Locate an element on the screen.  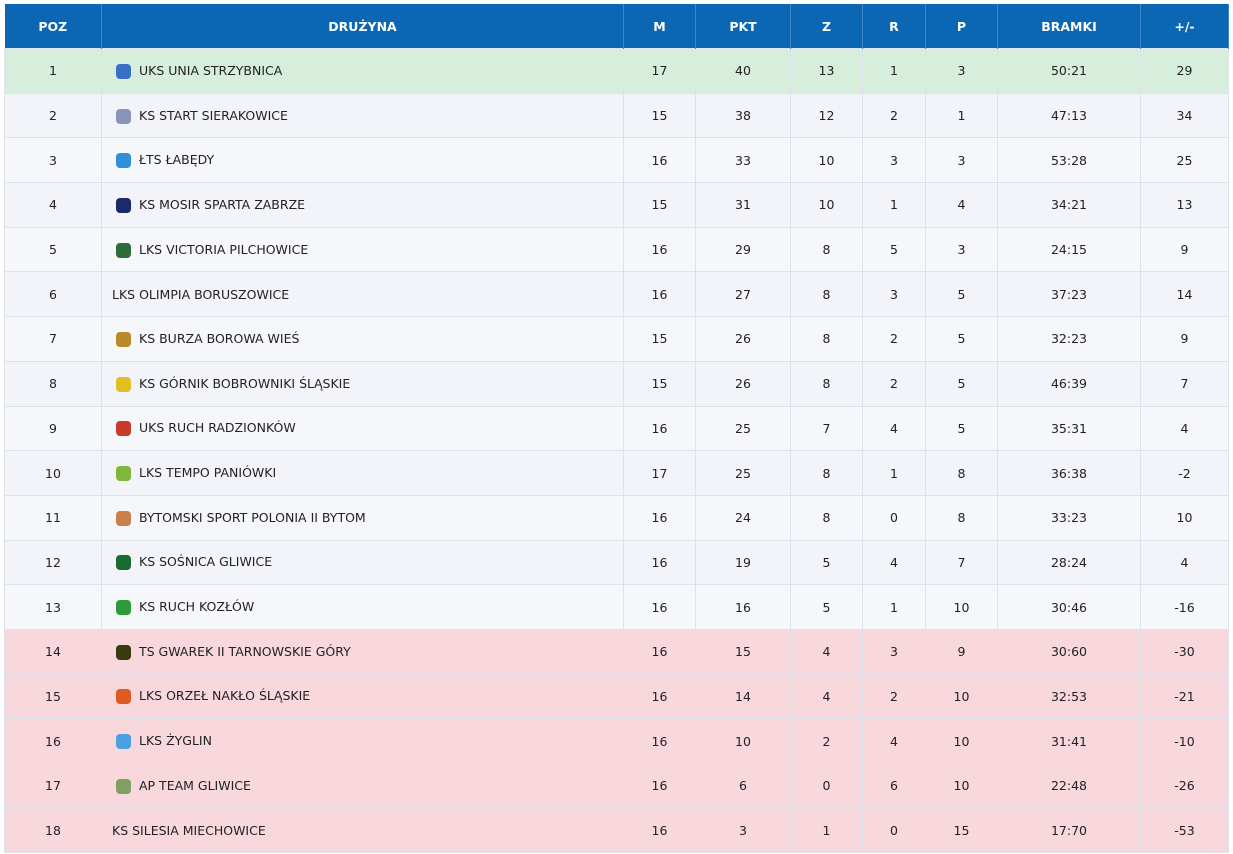
team-row: 6 LKS OLIMPIA BORUSZOWICE 16 27 8 3 5 37:23 14 is located at coordinates (616, 294).